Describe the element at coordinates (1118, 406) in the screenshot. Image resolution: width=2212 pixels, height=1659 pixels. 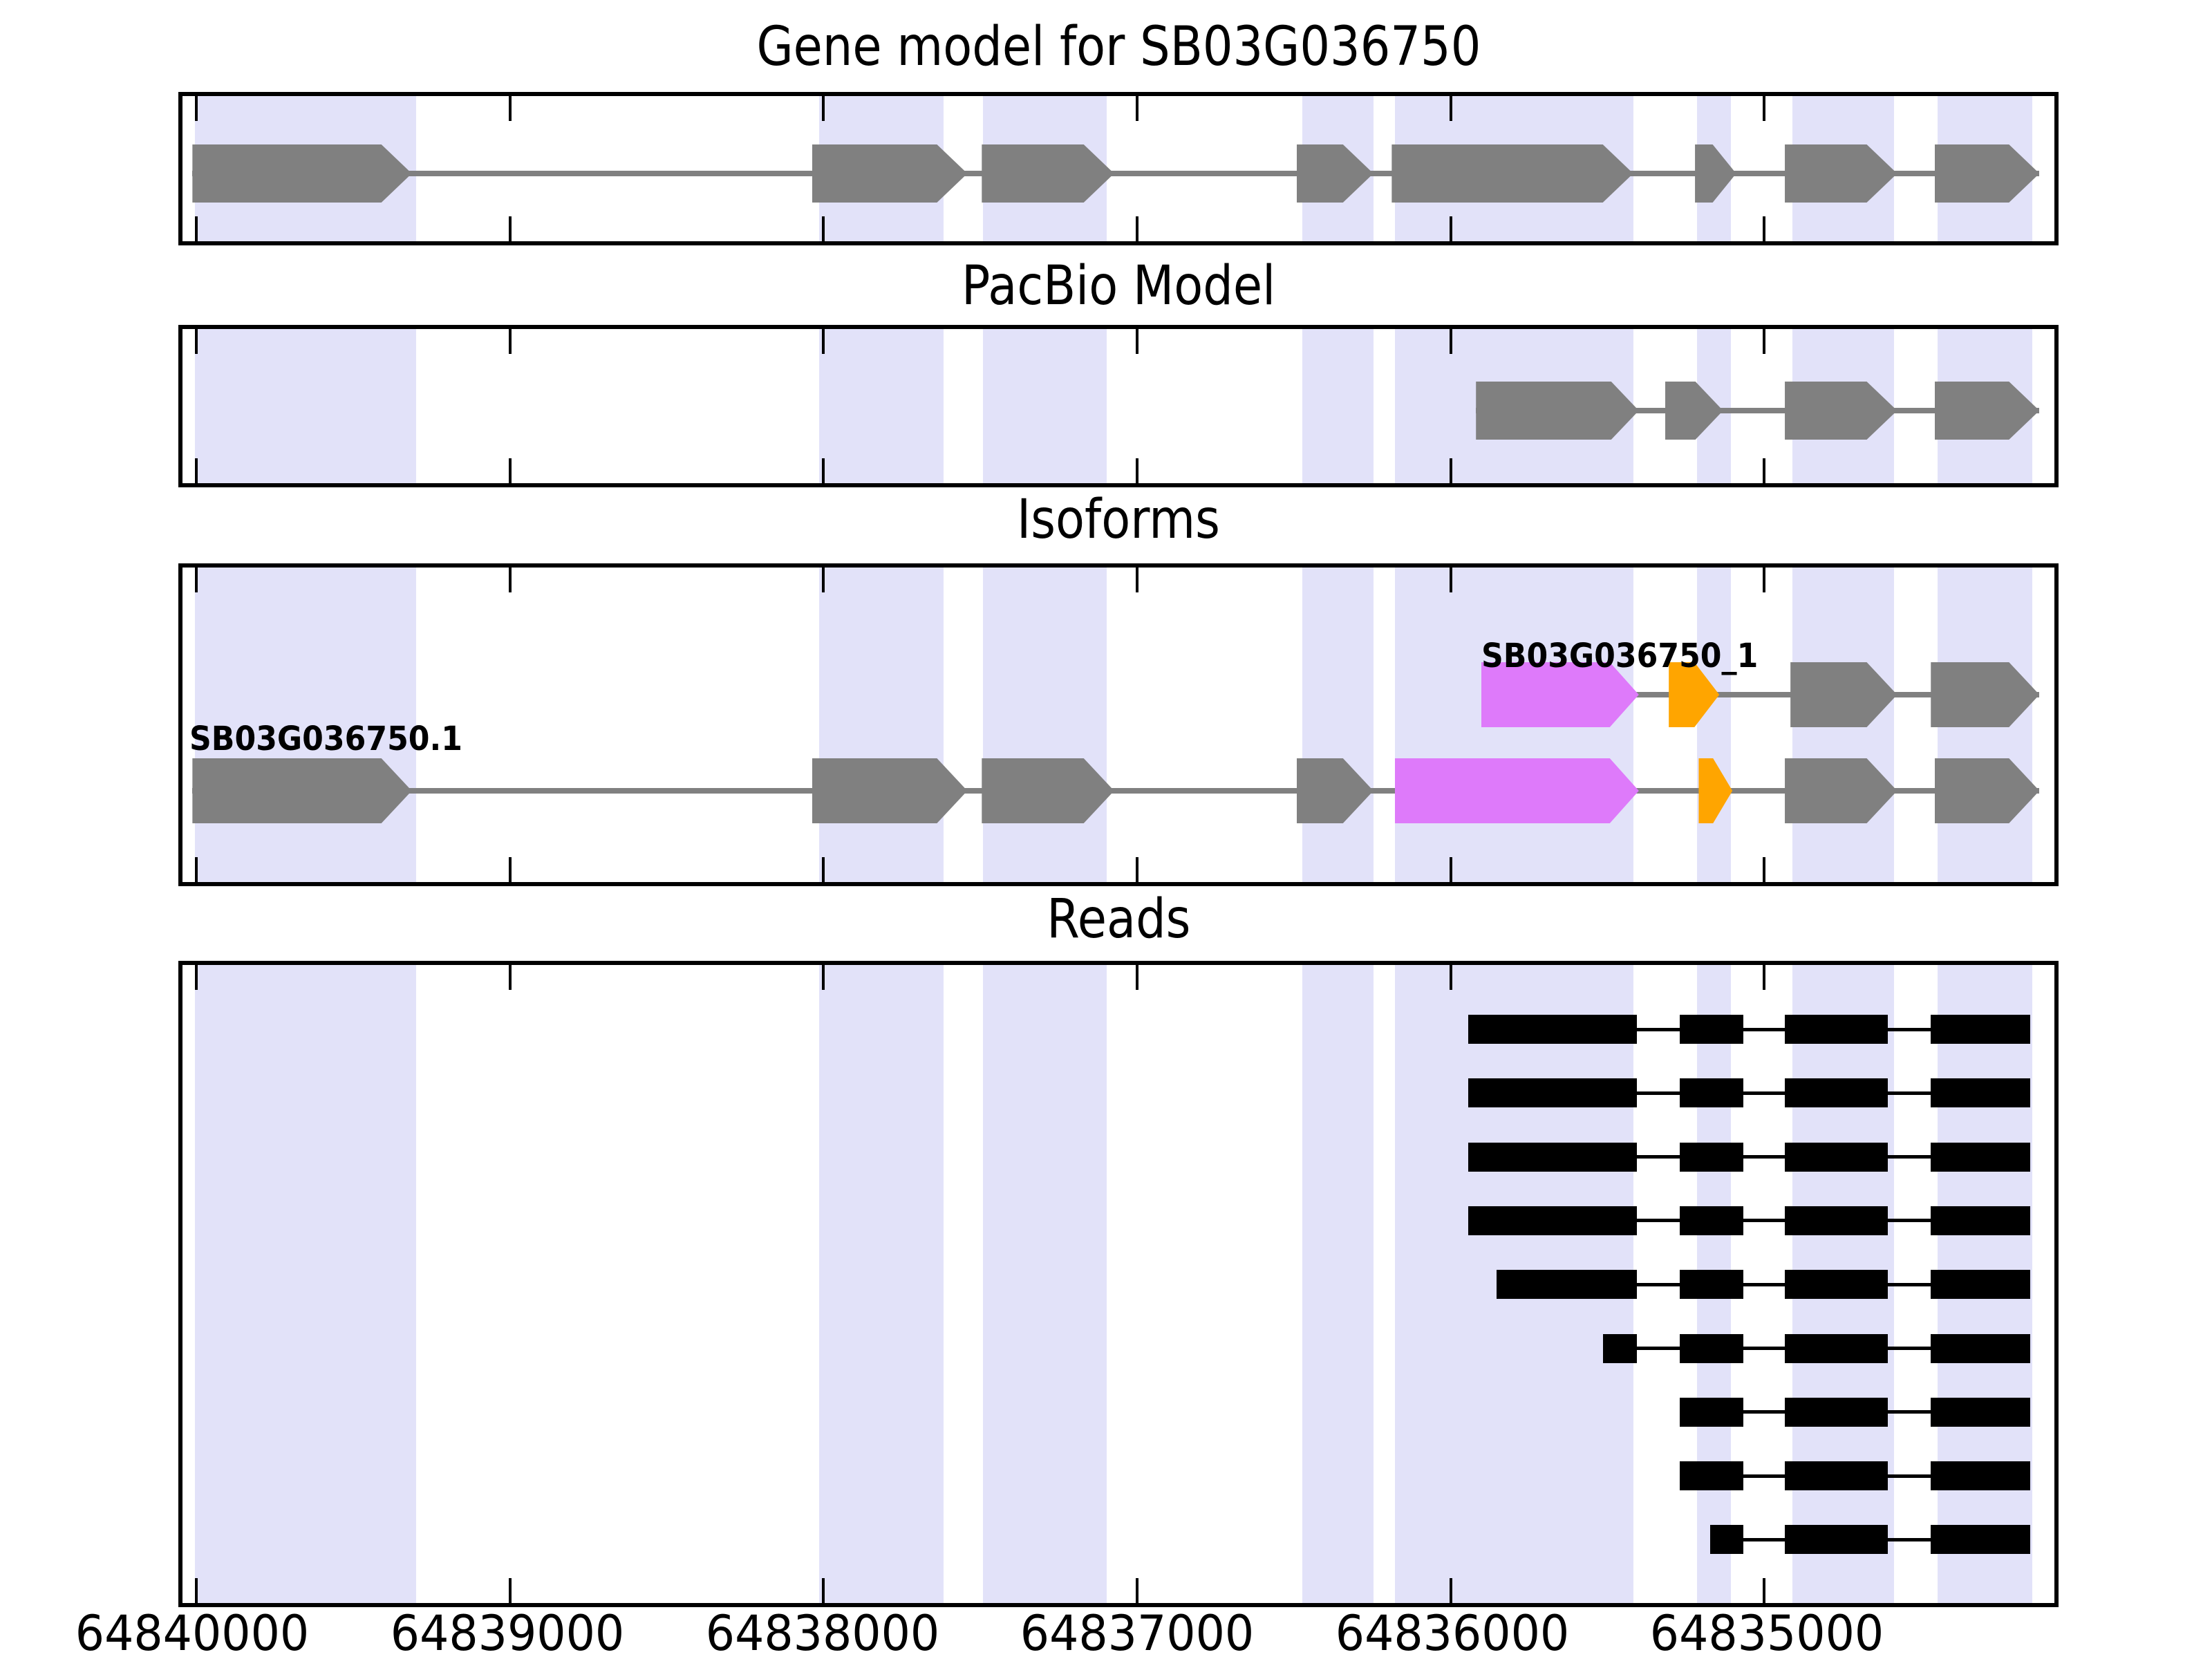
I see `panel-pacbio-model` at that location.